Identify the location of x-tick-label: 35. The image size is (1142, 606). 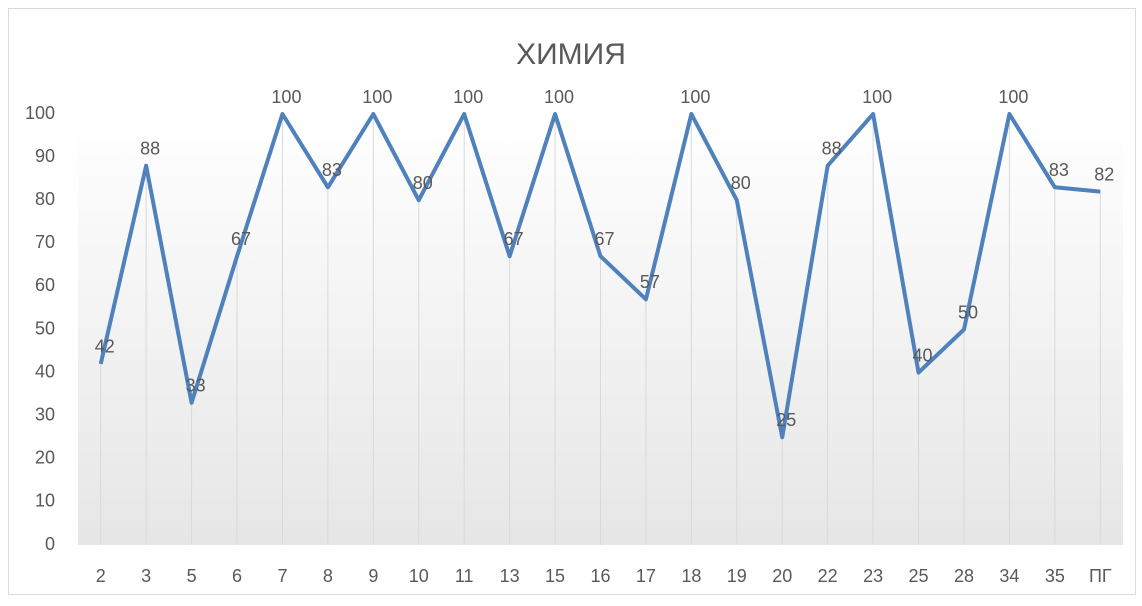
(1055, 576).